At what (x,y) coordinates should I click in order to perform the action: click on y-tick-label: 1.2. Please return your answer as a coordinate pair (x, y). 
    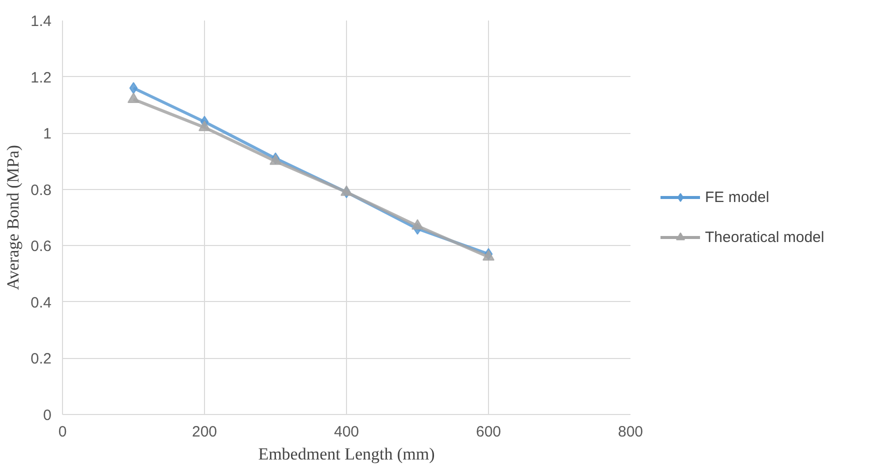
    Looking at the image, I should click on (41, 77).